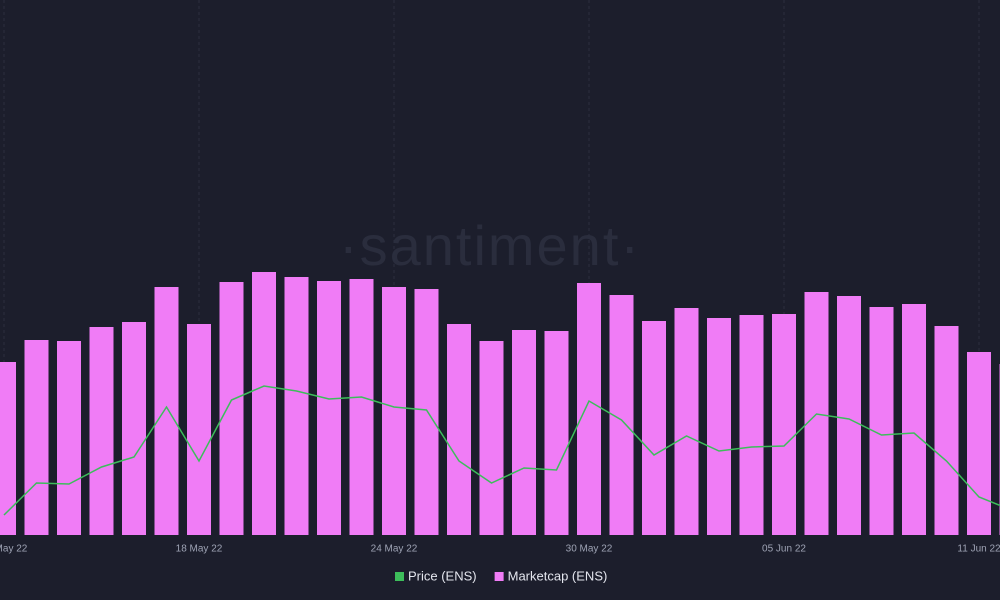  What do you see at coordinates (394, 549) in the screenshot?
I see `x-tick-label: 24 May 22` at bounding box center [394, 549].